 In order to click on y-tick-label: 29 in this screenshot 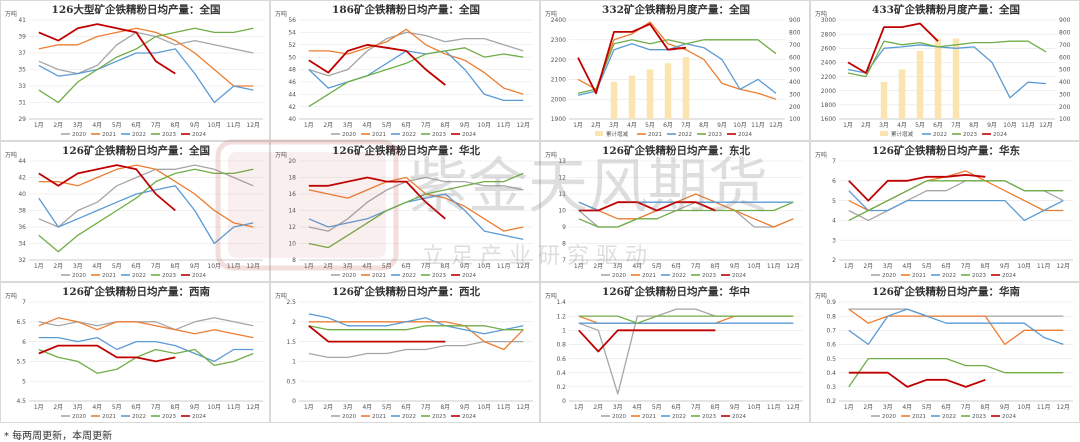, I will do `click(22, 119)`.